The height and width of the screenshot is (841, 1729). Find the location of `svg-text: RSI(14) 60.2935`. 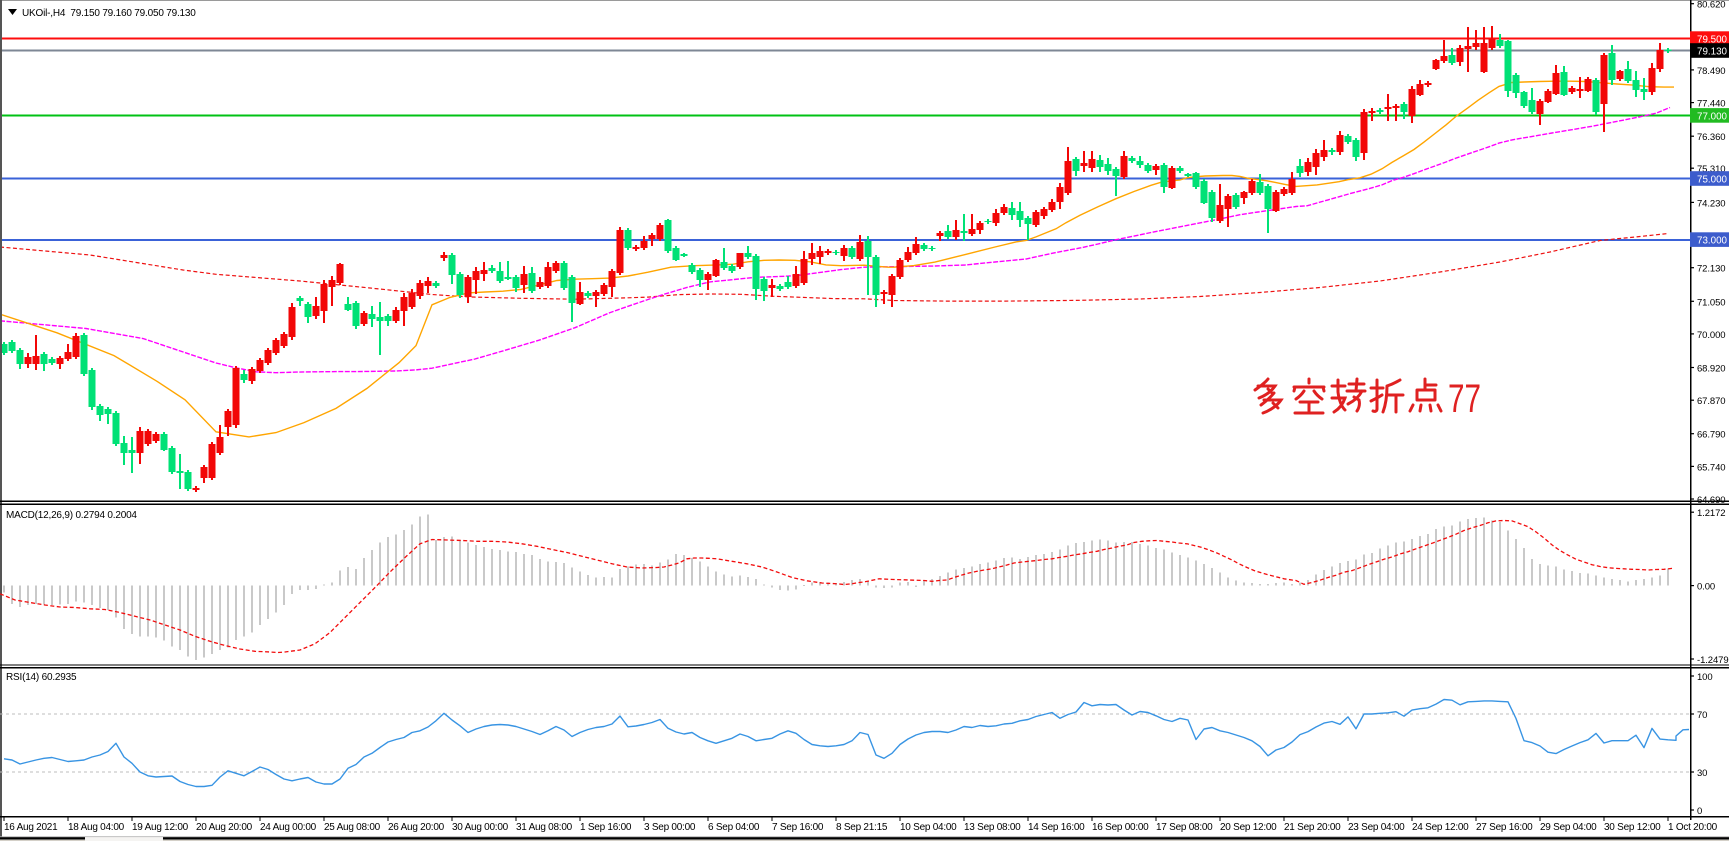

svg-text: RSI(14) 60.2935 is located at coordinates (41, 677).